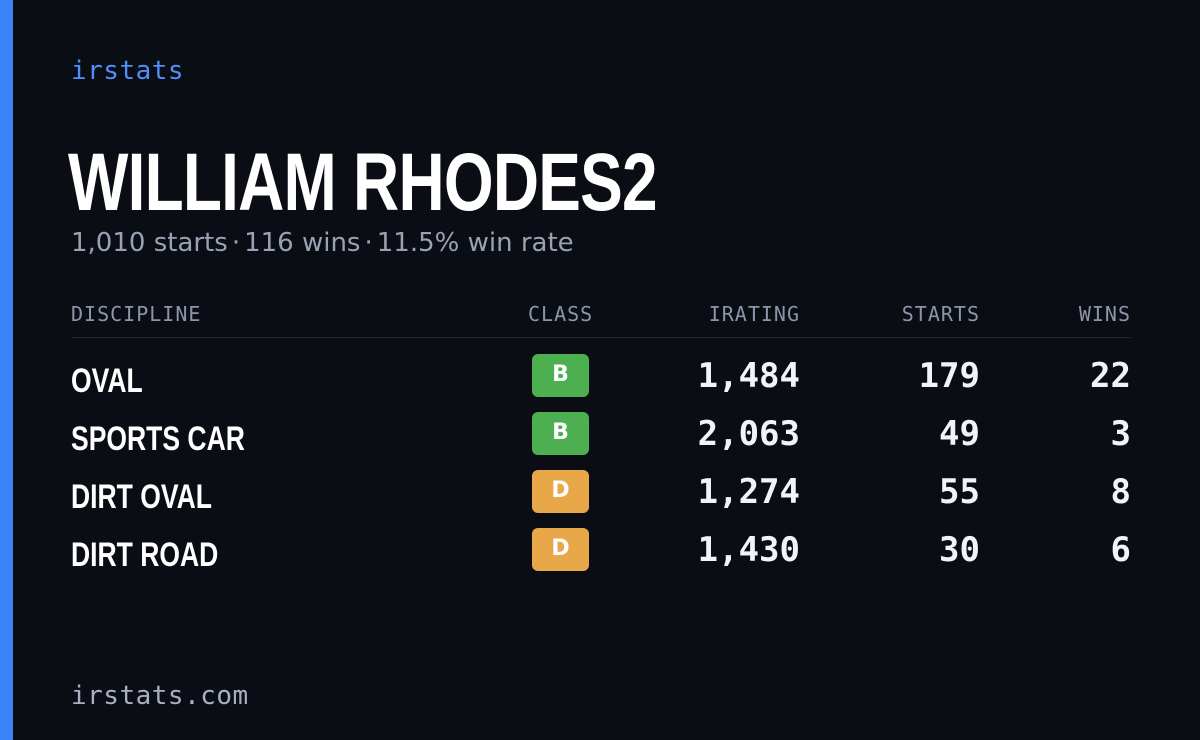 This screenshot has height=740, width=1200. Describe the element at coordinates (959, 550) in the screenshot. I see `row-starts: 30` at that location.